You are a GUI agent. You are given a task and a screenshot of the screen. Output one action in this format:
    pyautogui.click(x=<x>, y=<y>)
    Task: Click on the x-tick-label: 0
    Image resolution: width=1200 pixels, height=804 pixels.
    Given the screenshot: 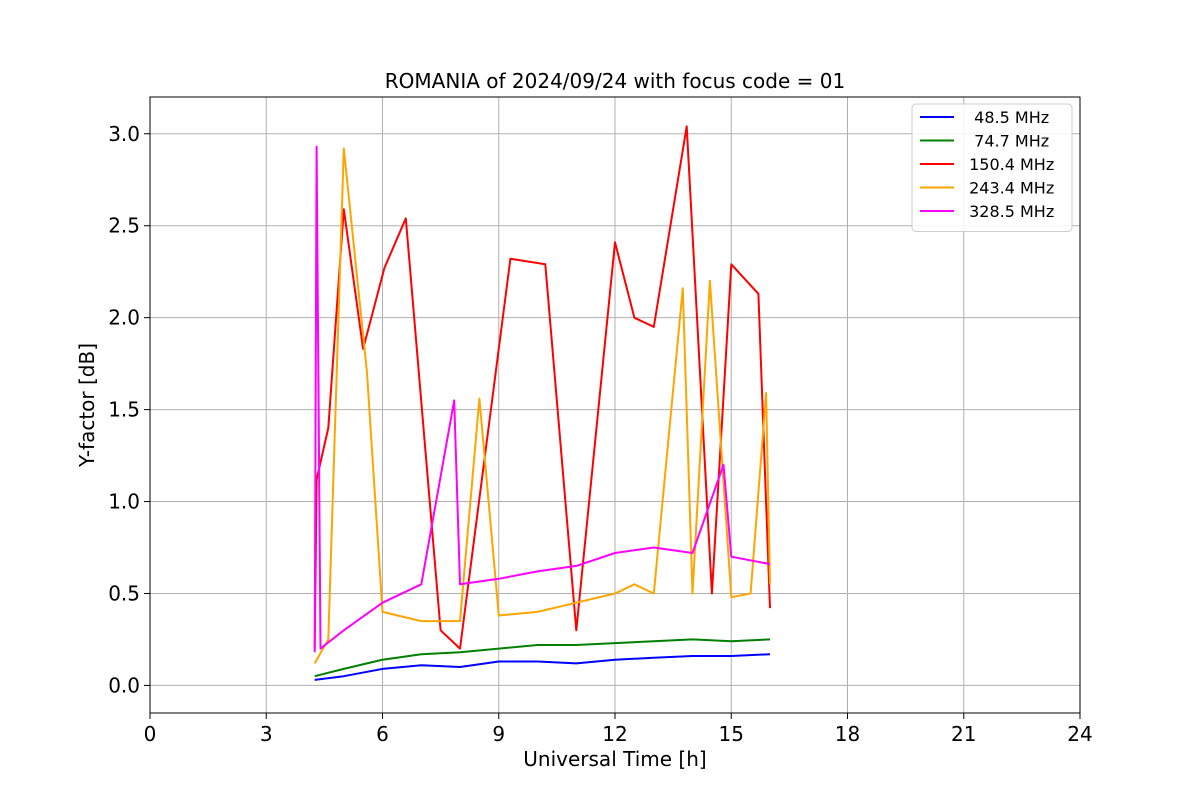 What is the action you would take?
    pyautogui.click(x=150, y=734)
    